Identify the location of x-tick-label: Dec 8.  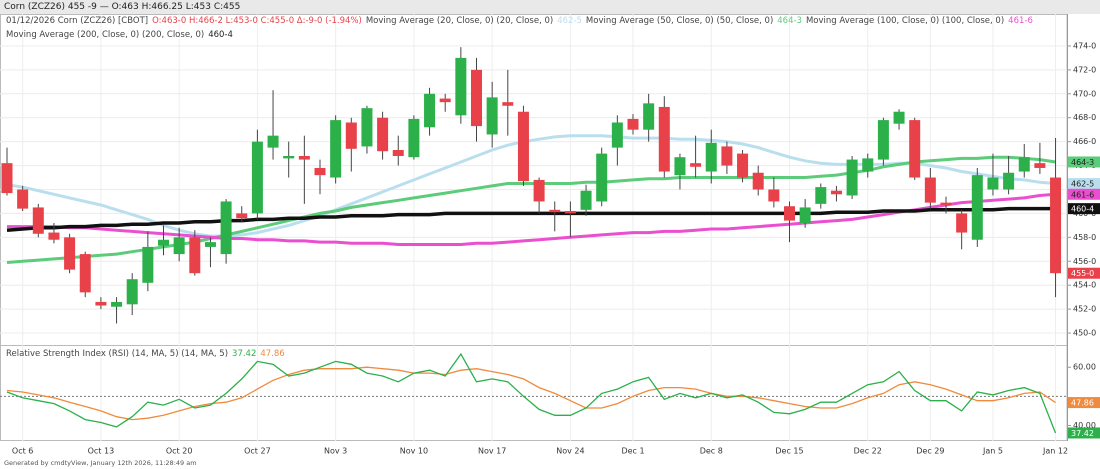
(711, 451).